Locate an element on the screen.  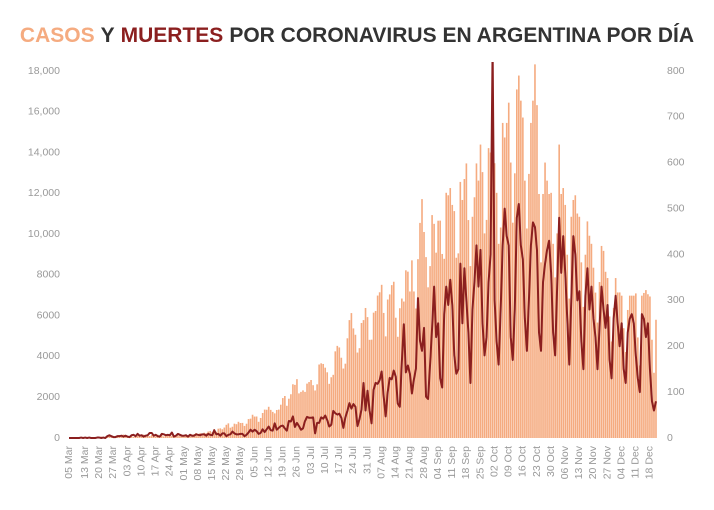
y2-tick-label: 0 is located at coordinates (670, 438).